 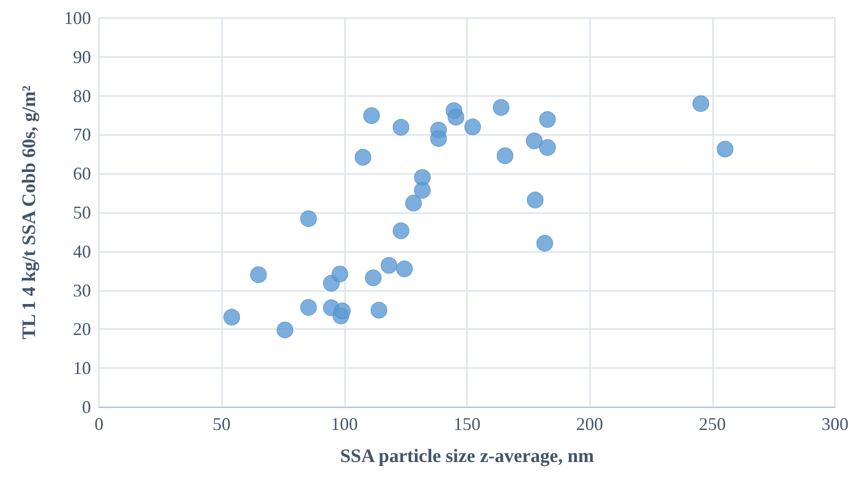 I want to click on x-axis-title: SSA particle size z-average, nm, so click(x=467, y=456).